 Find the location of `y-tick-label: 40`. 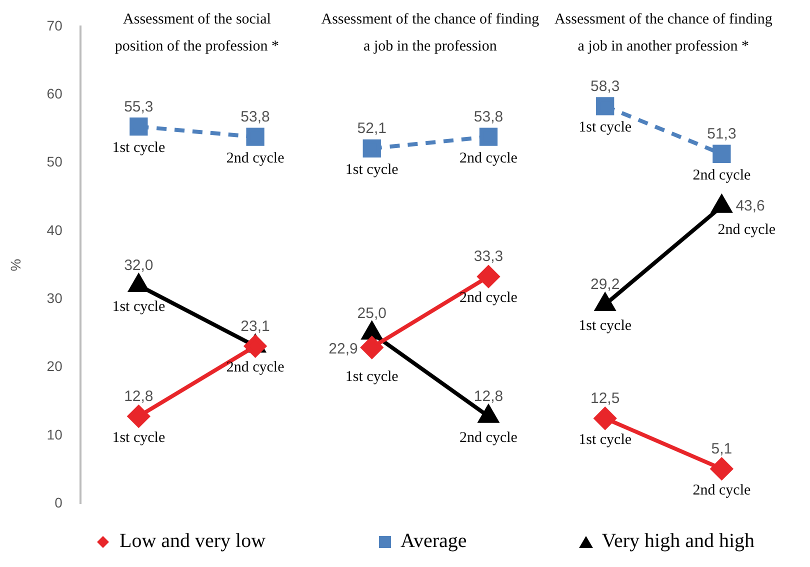

y-tick-label: 40 is located at coordinates (54, 230).